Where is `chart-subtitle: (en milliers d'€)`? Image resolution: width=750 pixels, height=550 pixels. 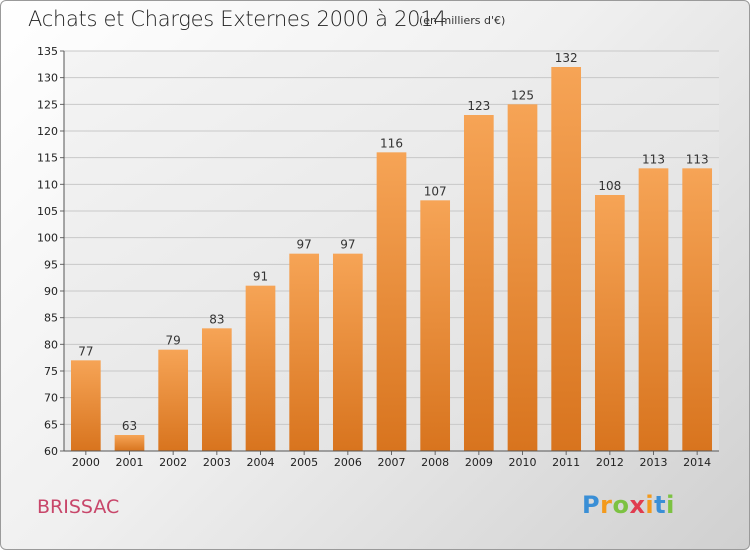 chart-subtitle: (en milliers d'€) is located at coordinates (462, 20).